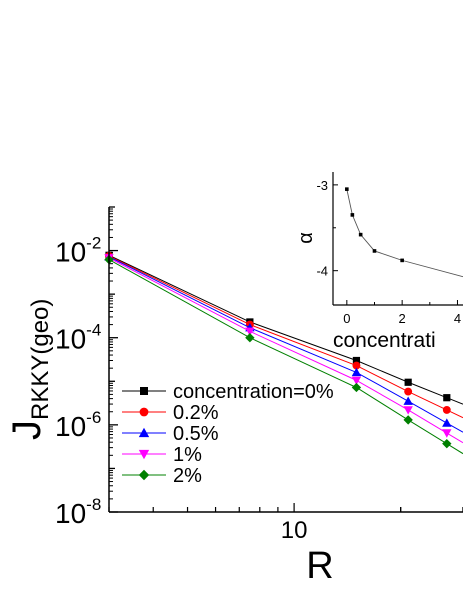  I want to click on inset-y-axis-label: α, so click(306, 238).